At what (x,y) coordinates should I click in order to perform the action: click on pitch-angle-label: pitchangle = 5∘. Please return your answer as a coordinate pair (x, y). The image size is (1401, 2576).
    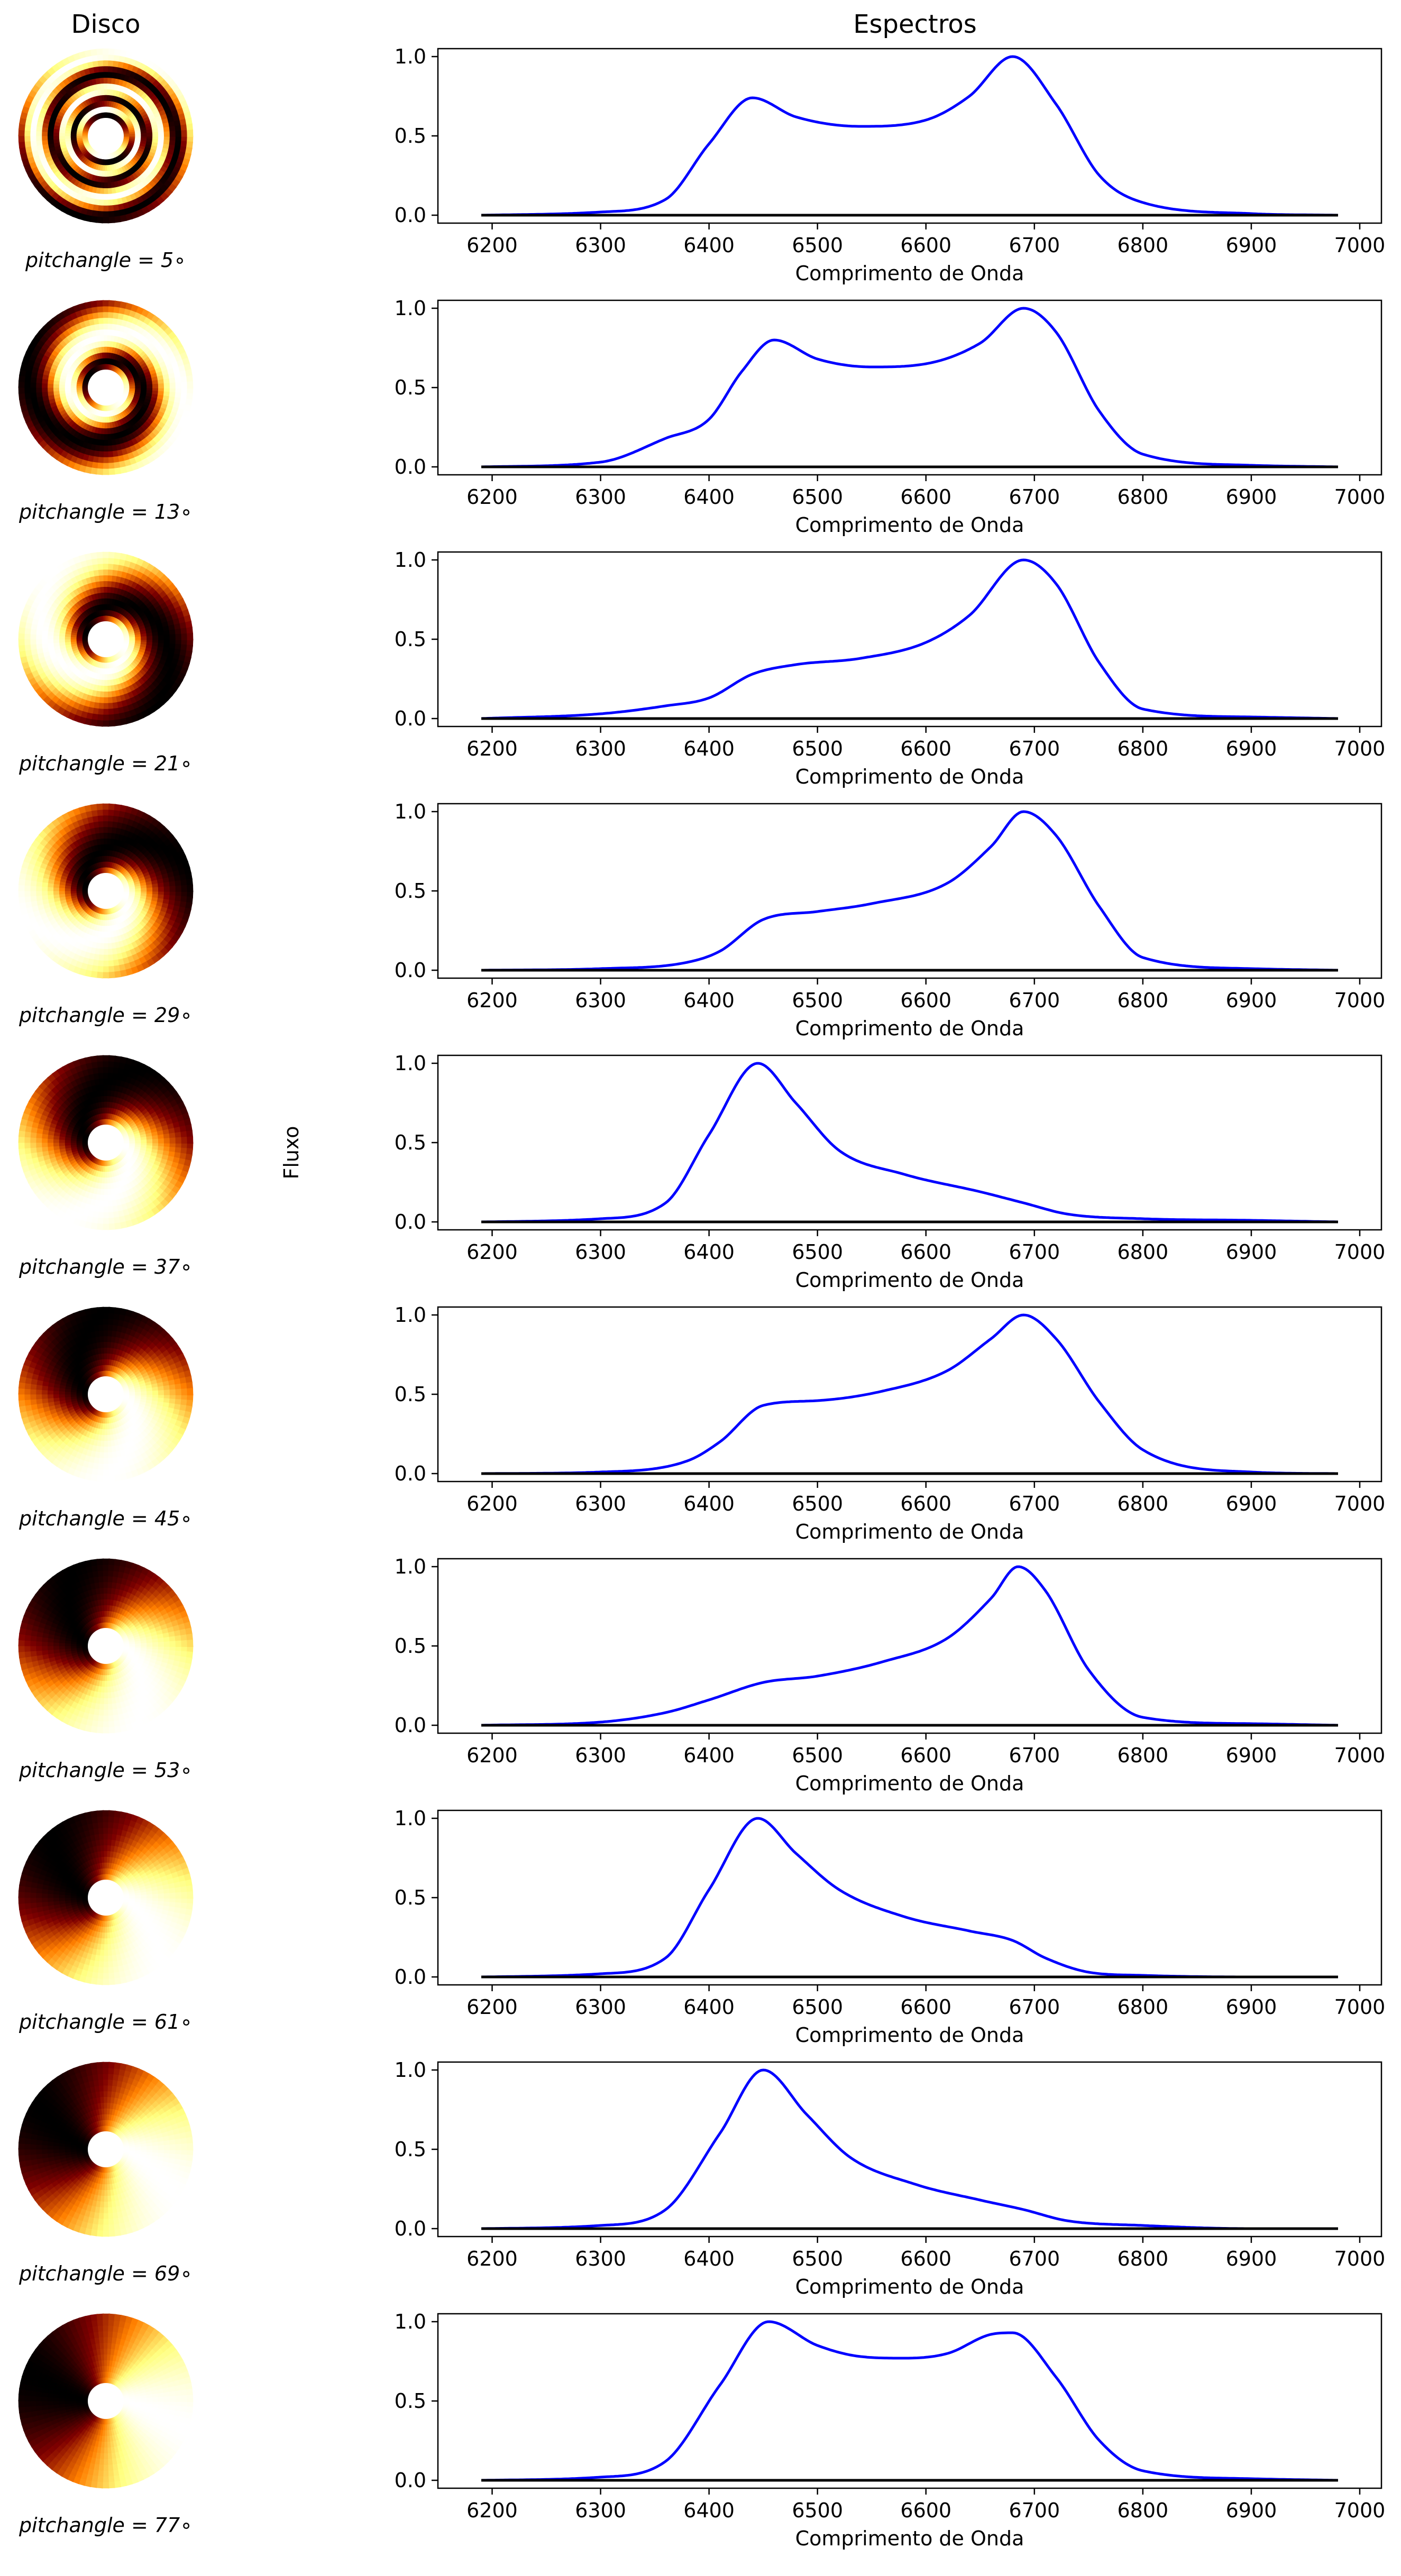
    Looking at the image, I should click on (106, 260).